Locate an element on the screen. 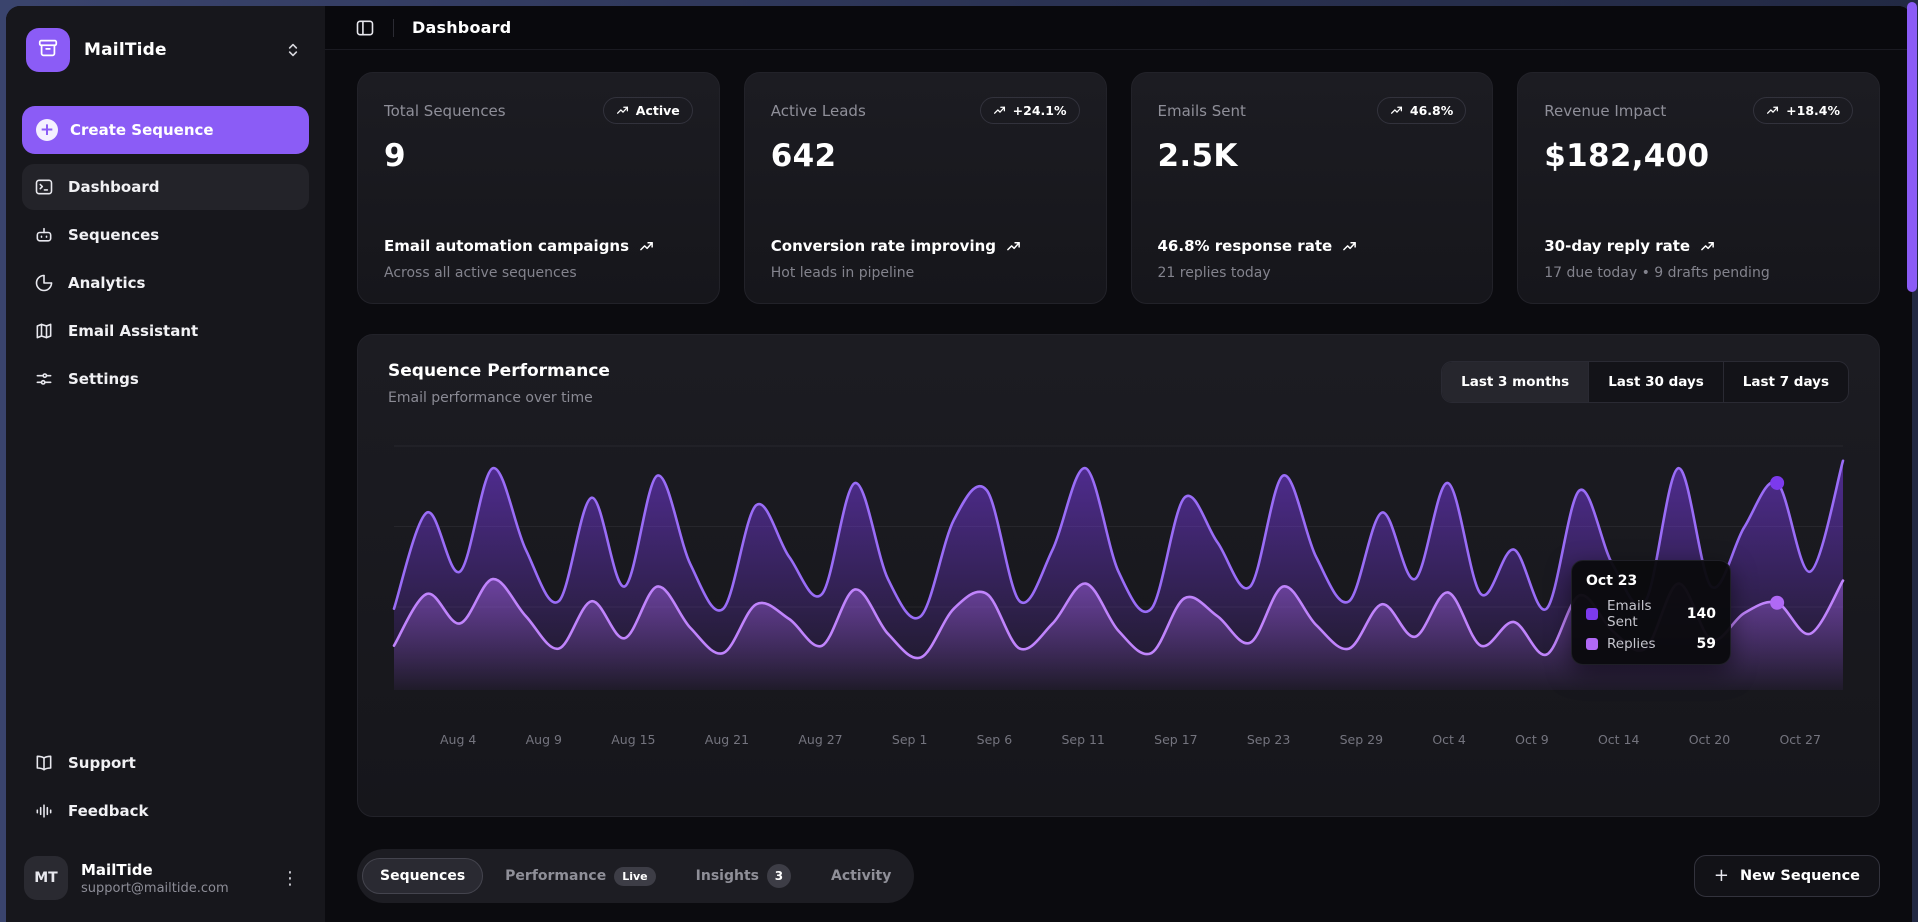 The height and width of the screenshot is (922, 1918). sidebar-item-label: Email Assistant is located at coordinates (133, 331).